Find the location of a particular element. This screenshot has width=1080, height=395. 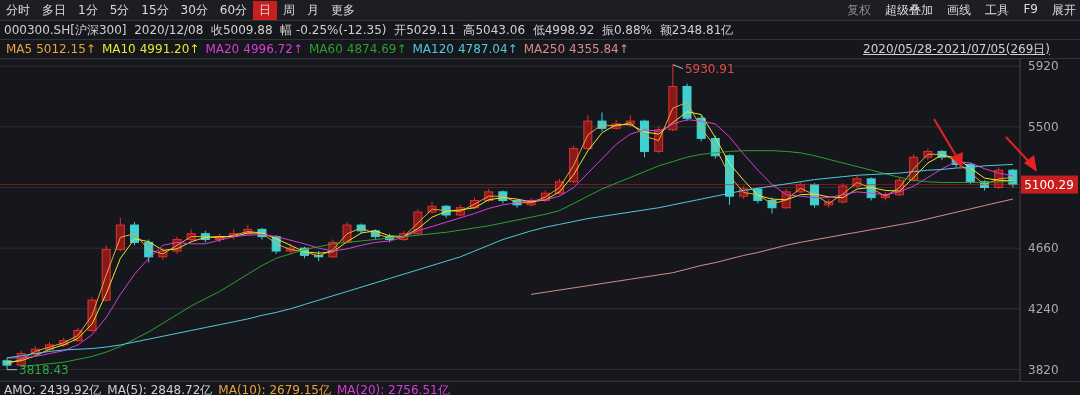

text: 日 is located at coordinates (265, 10).